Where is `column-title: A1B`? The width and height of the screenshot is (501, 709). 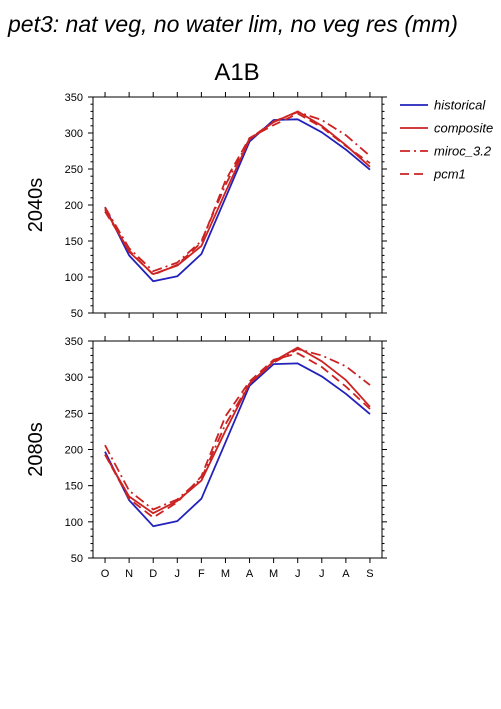 column-title: A1B is located at coordinates (236, 72).